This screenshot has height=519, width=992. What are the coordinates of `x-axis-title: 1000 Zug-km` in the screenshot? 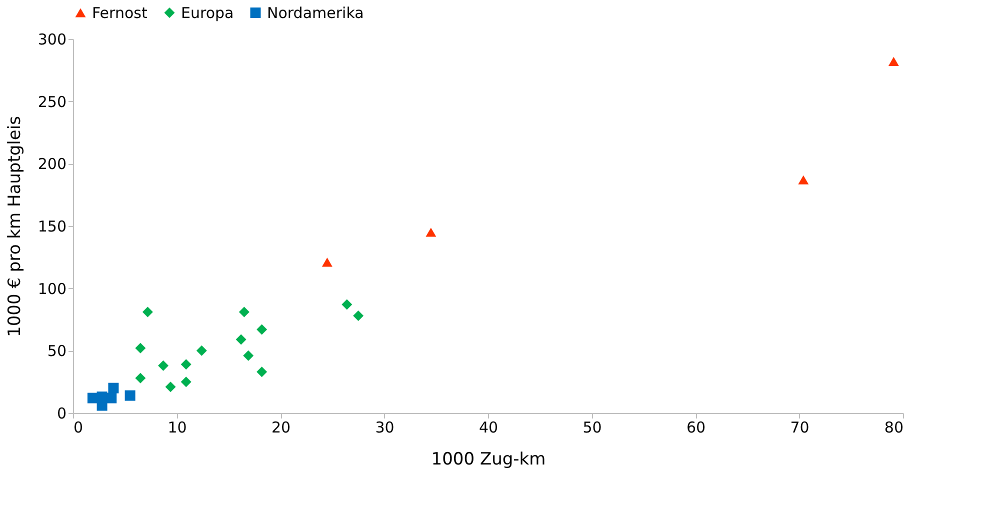 It's located at (488, 460).